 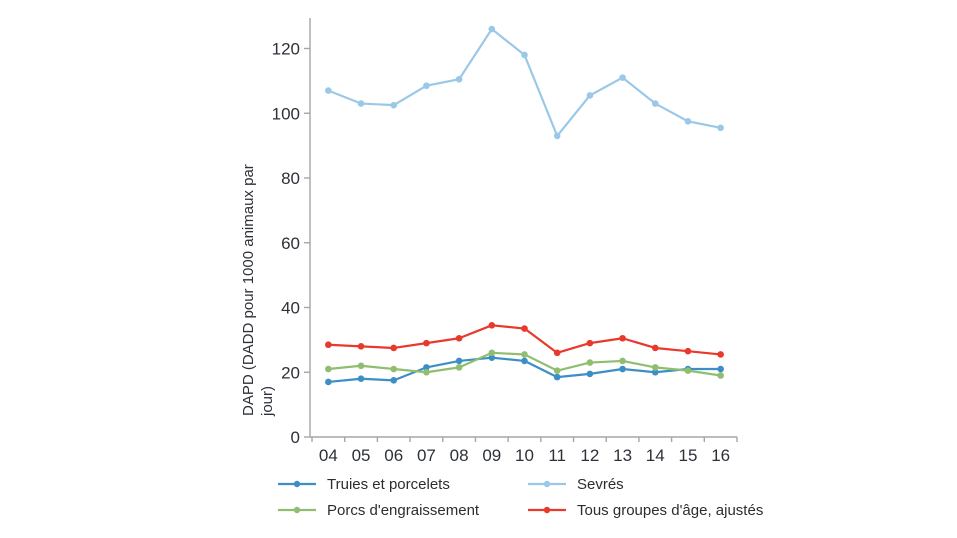 I want to click on legend-item-tous-groupes-ajustes: Tous groupes d'âge, ajustés, so click(x=646, y=510).